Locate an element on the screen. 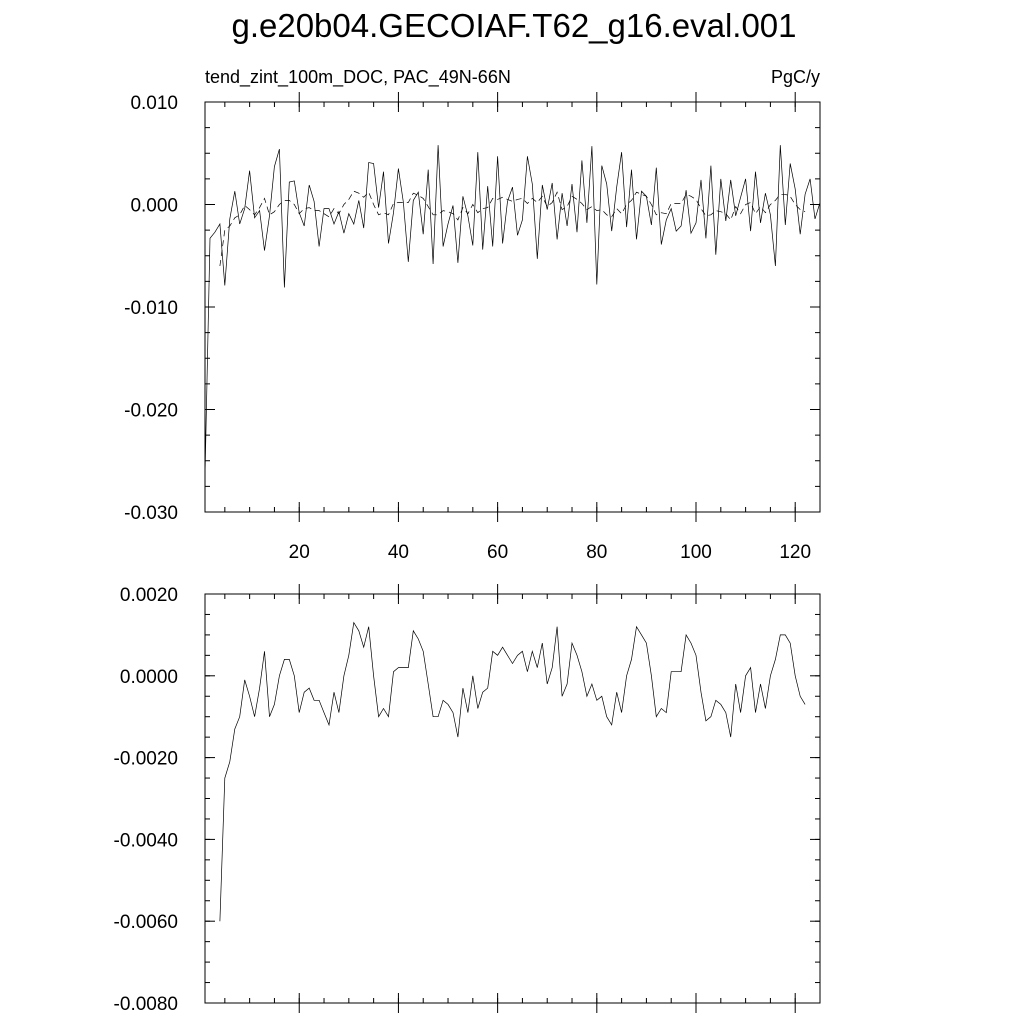 The width and height of the screenshot is (1024, 1024). y-tick-label: -0.0020 is located at coordinates (146, 759).